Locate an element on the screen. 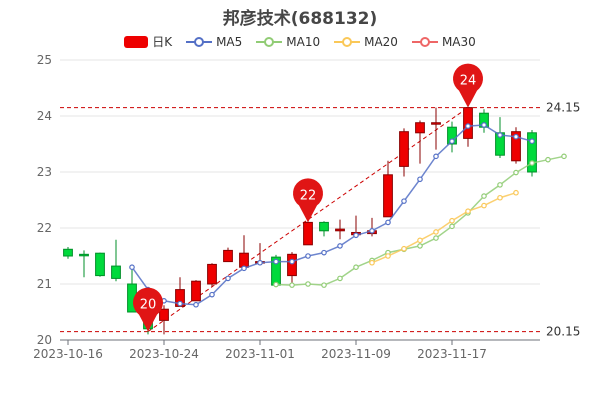 This screenshot has width=600, height=400. legend-item-ma10: MA10 is located at coordinates (288, 42).